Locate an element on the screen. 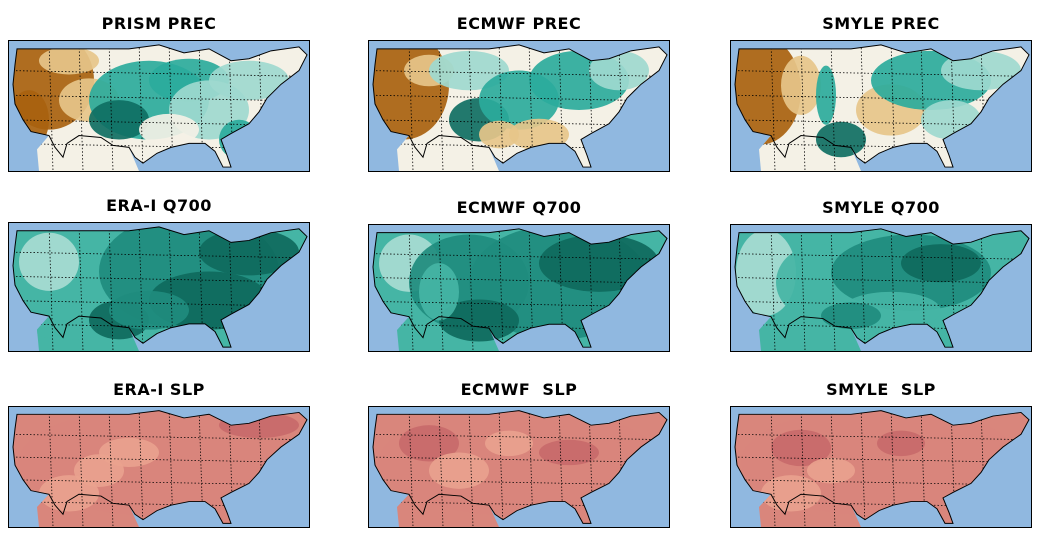  panel-ecmwf-prec: ECMWF PREC is located at coordinates (519, 94).